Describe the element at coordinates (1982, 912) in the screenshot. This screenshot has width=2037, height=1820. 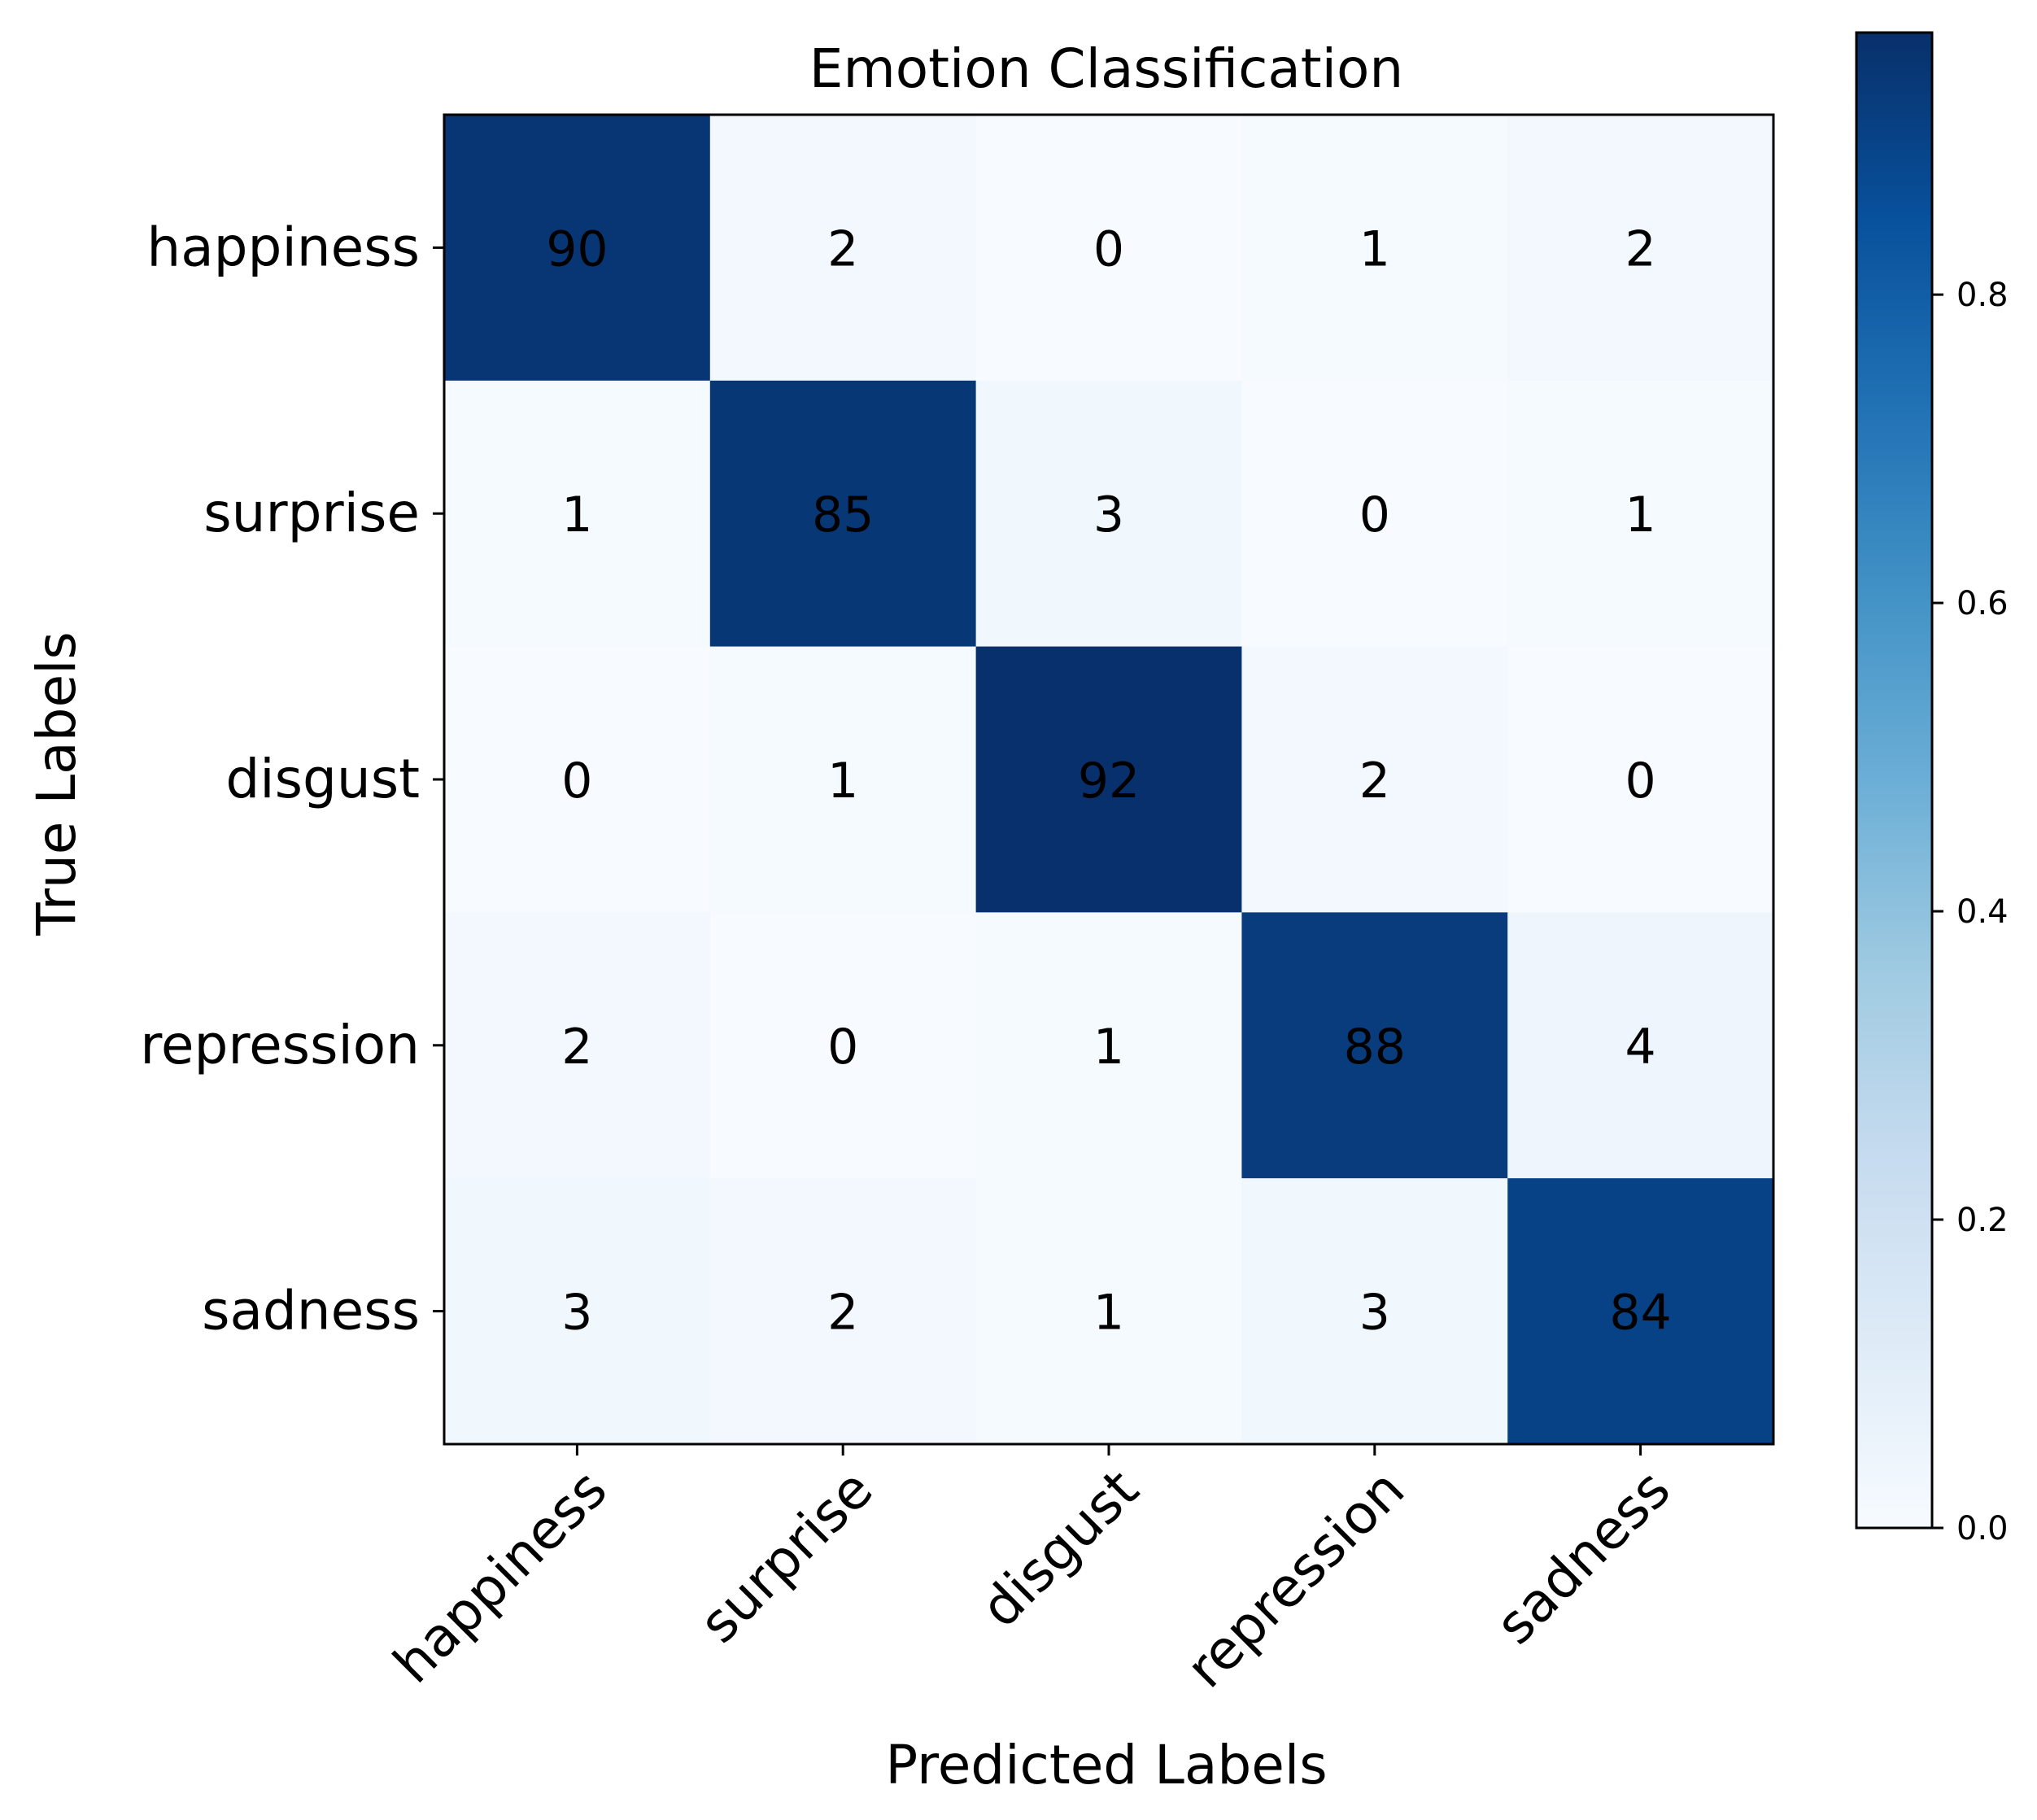
I see `colorbar-tick-label: 0.4` at that location.